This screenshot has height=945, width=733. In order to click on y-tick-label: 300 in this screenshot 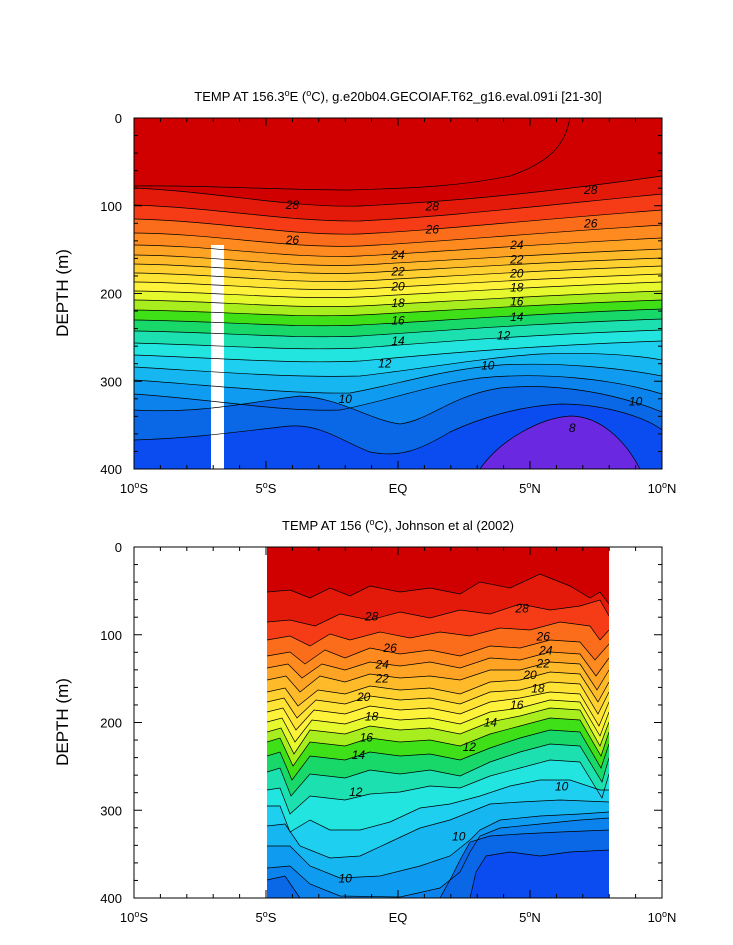, I will do `click(111, 381)`.